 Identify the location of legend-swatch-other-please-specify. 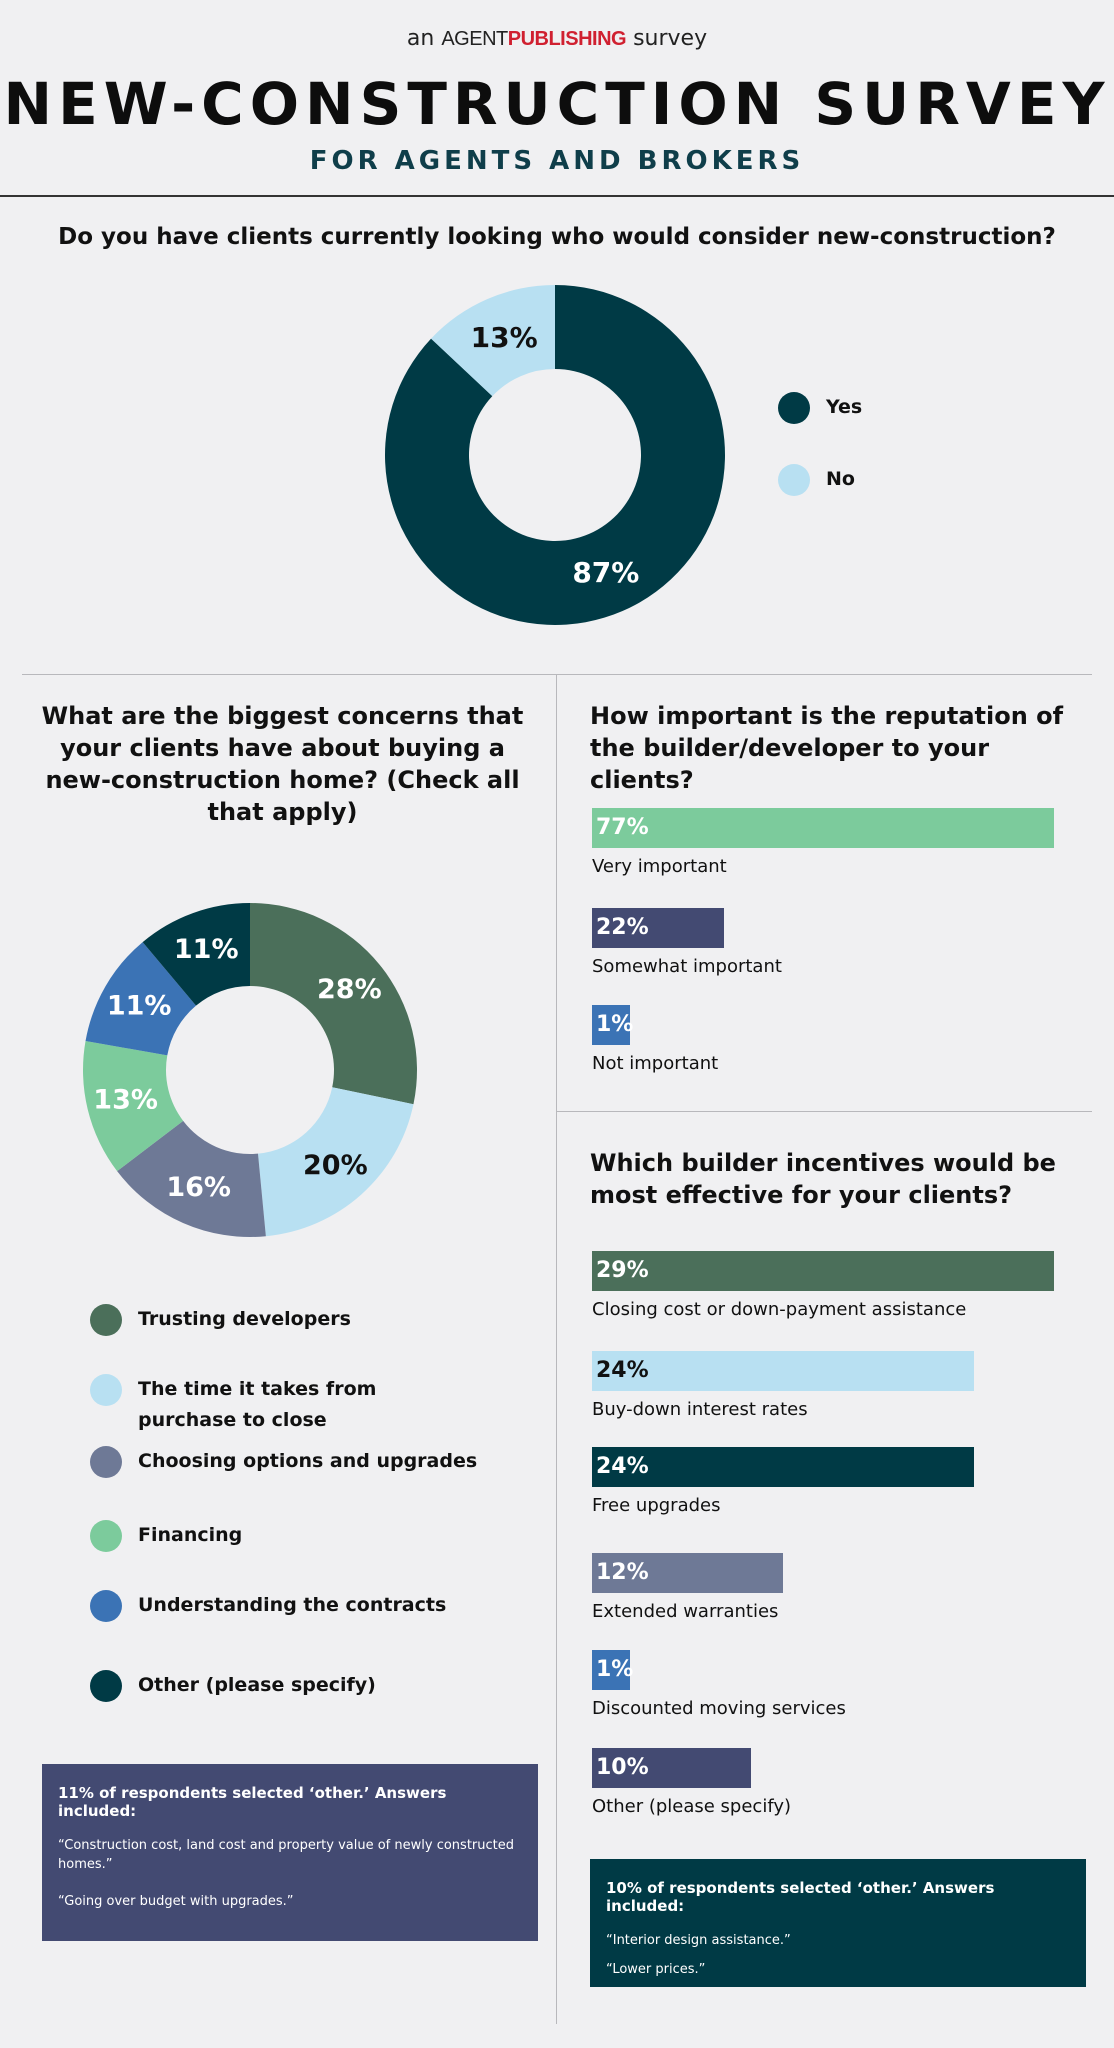
(106, 1686).